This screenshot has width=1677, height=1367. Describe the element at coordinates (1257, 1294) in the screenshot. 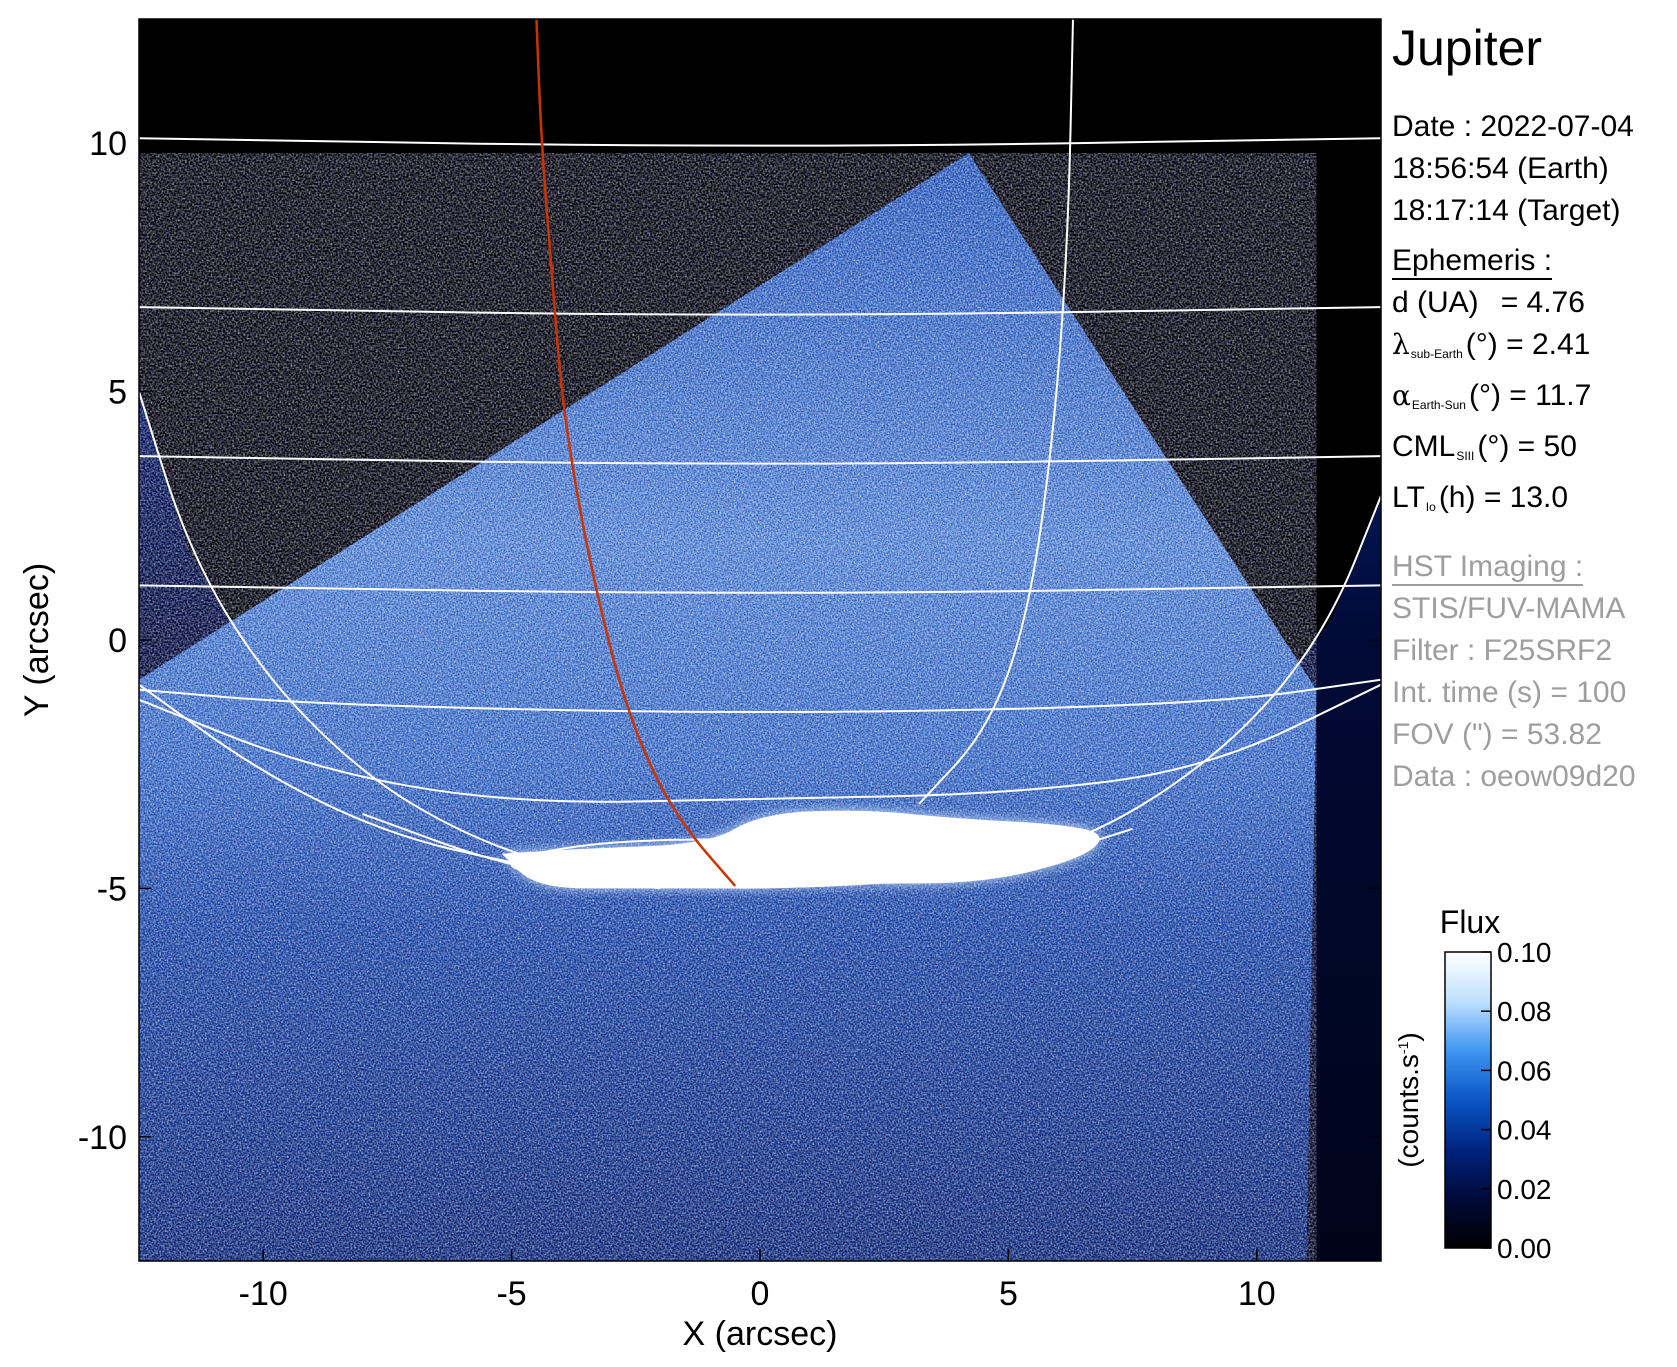

I see `x-tick-label: 10` at that location.